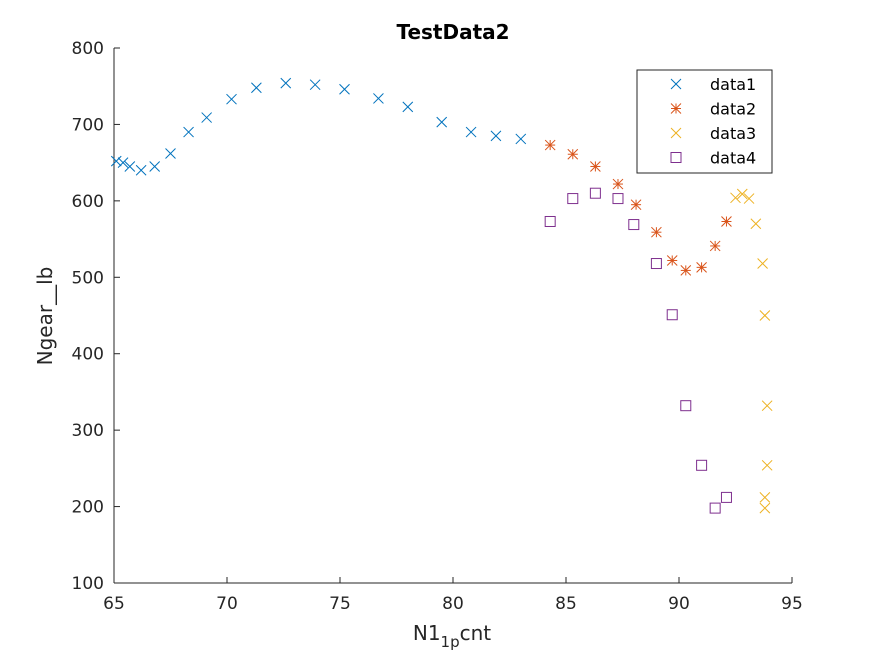  I want to click on x-tick-labels: 65 70 75 80 85 90 95, so click(453, 604).